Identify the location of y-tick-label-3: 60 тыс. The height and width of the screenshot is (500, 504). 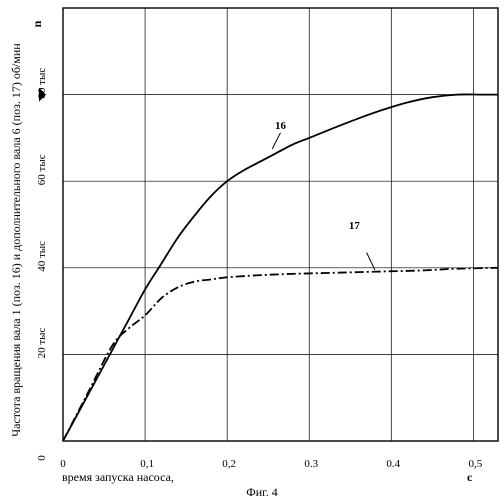
(42, 169).